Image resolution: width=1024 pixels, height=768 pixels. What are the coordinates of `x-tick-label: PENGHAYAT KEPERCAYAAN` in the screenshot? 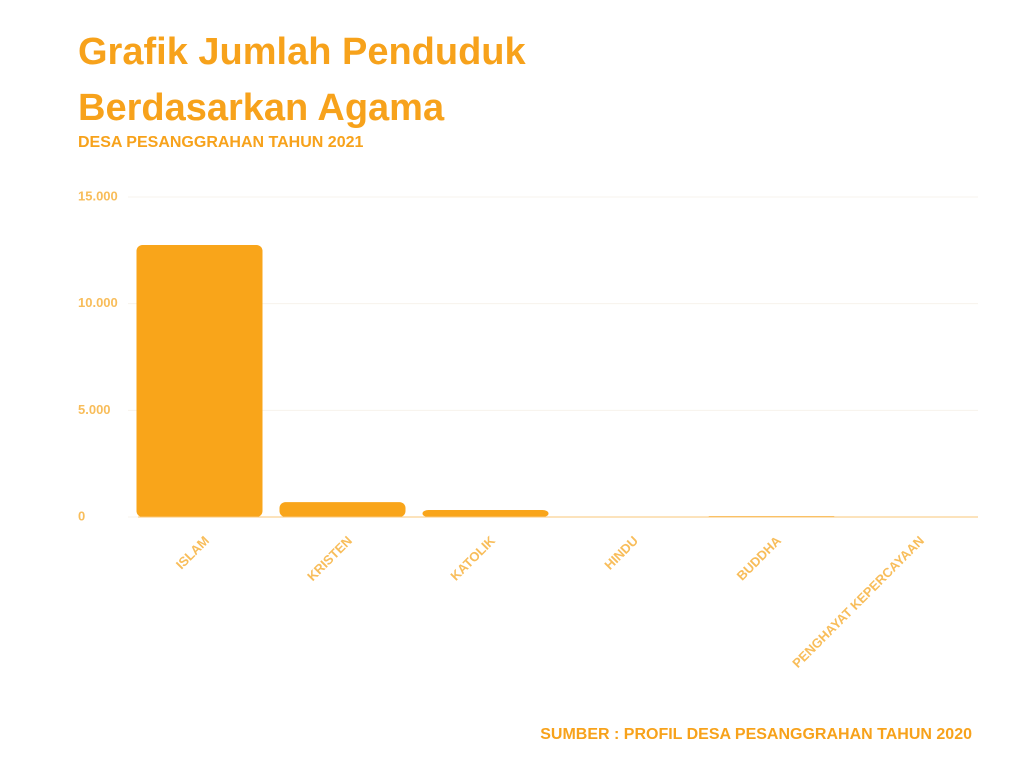 It's located at (858, 602).